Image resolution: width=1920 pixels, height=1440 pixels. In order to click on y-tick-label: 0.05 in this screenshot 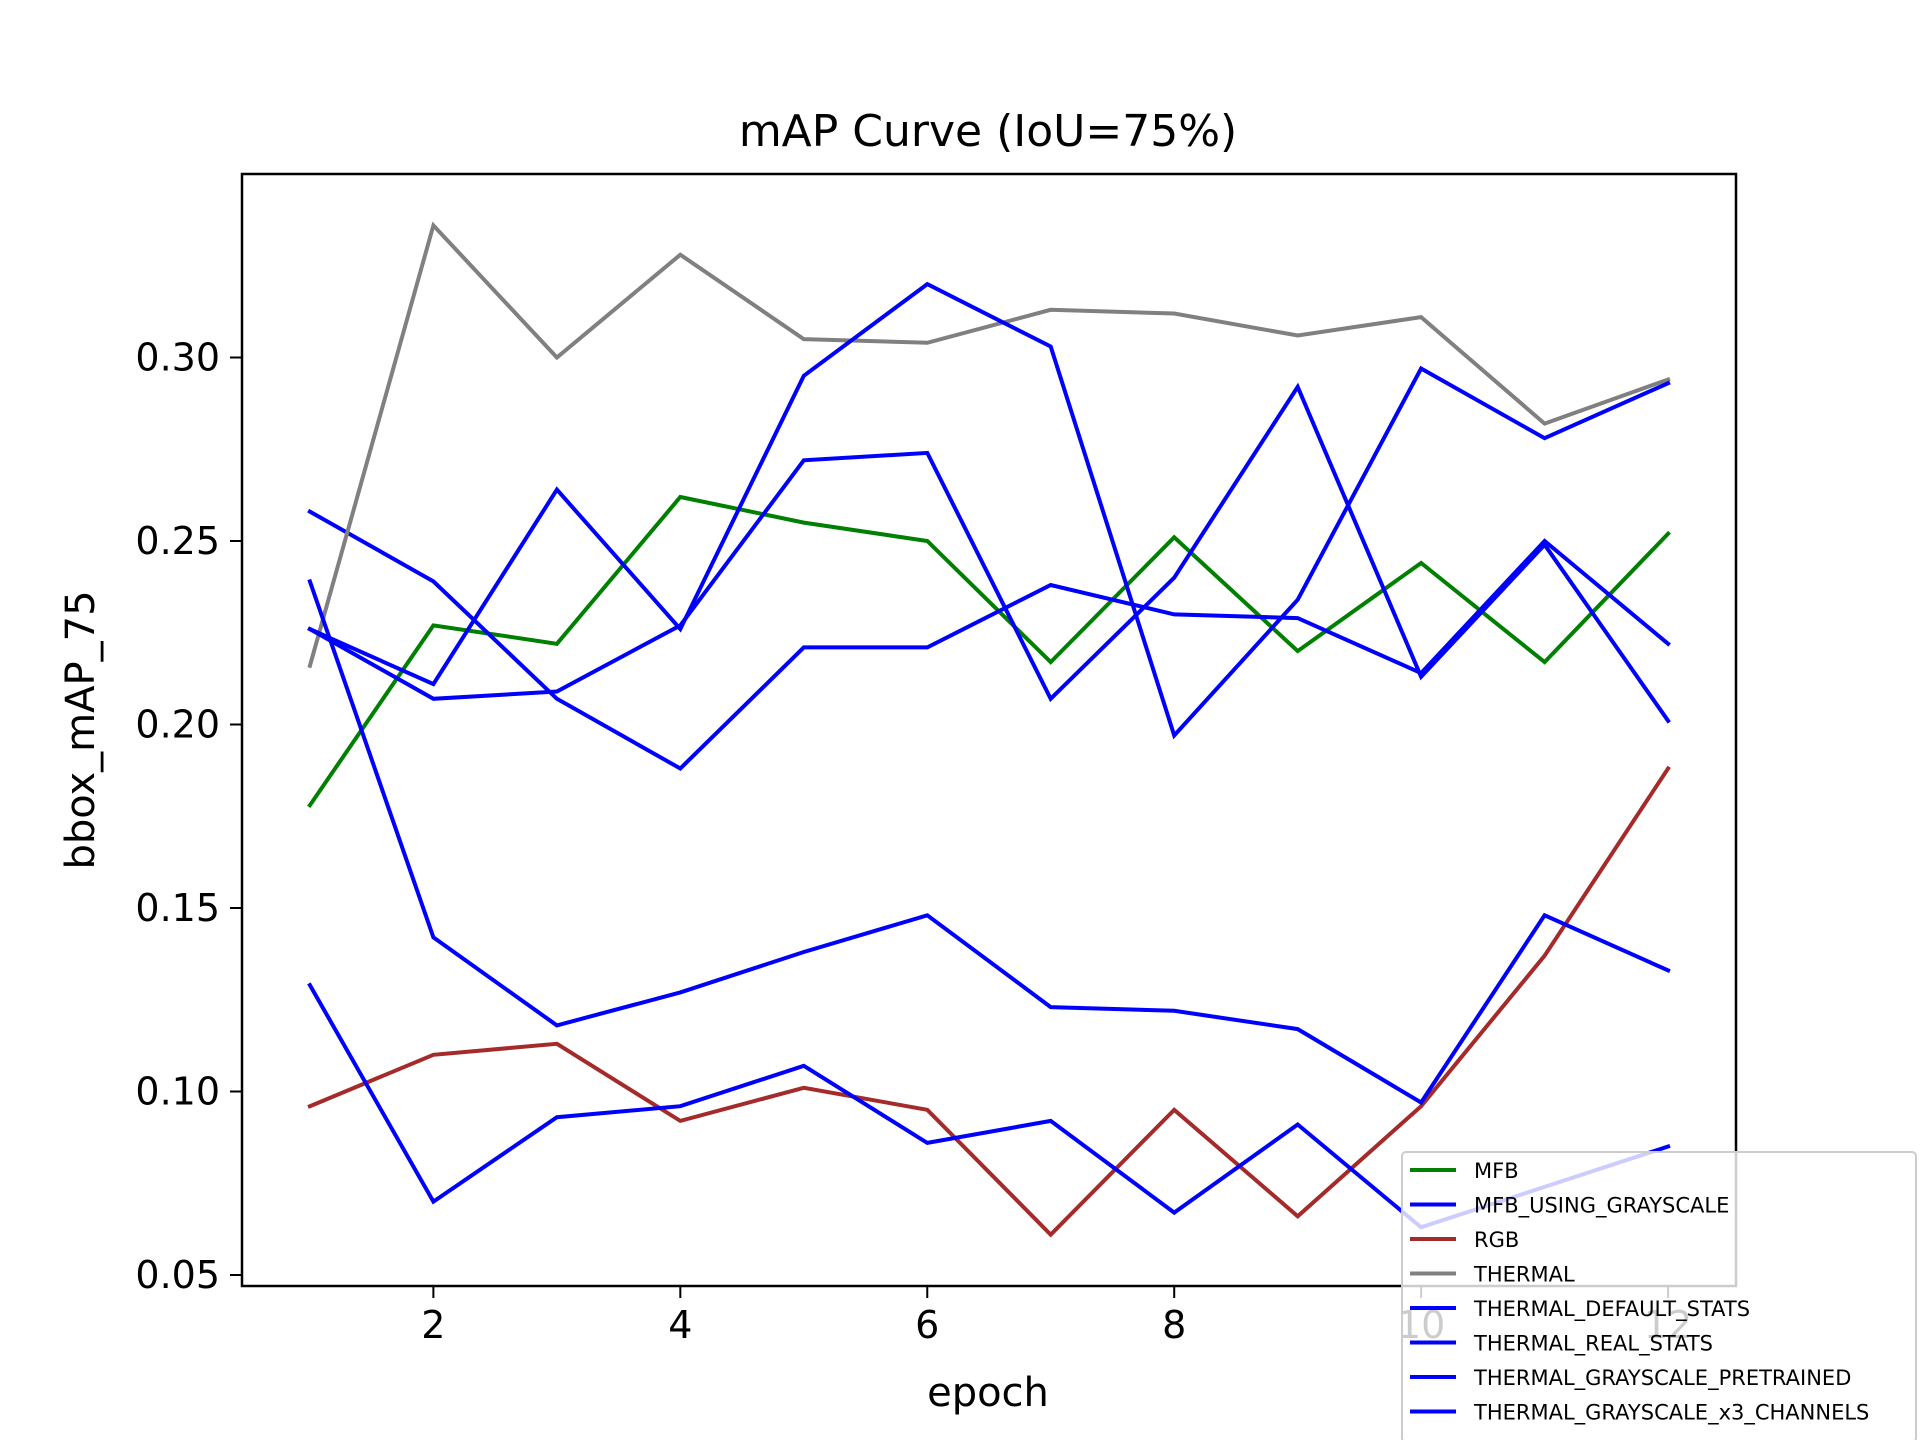, I will do `click(177, 1275)`.